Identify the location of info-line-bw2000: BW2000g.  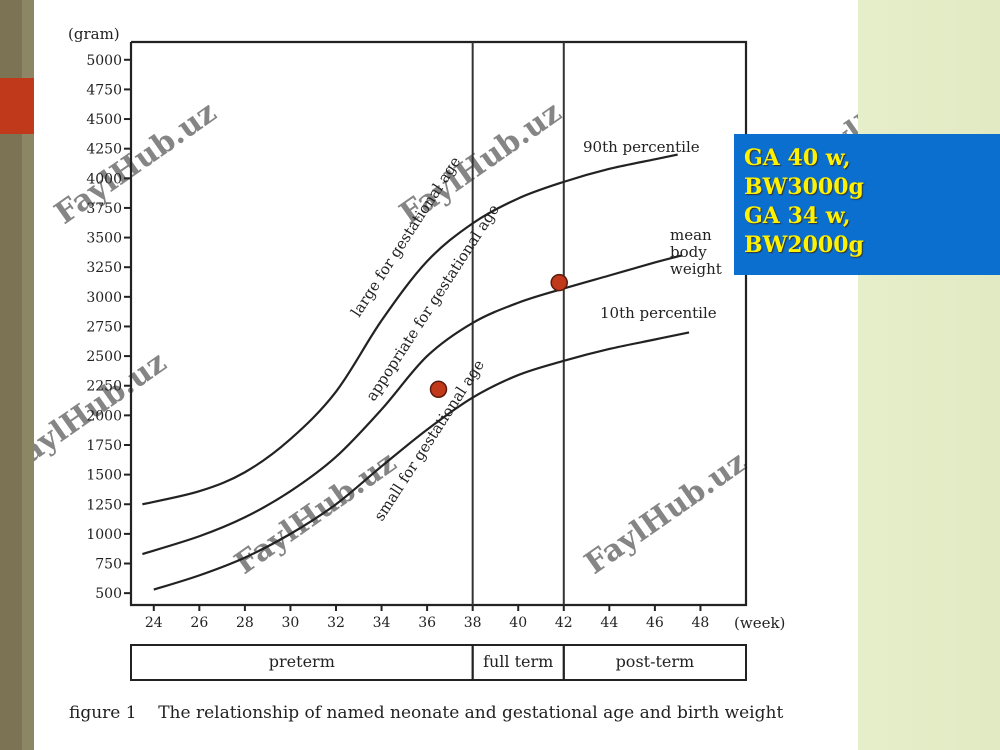
(804, 245).